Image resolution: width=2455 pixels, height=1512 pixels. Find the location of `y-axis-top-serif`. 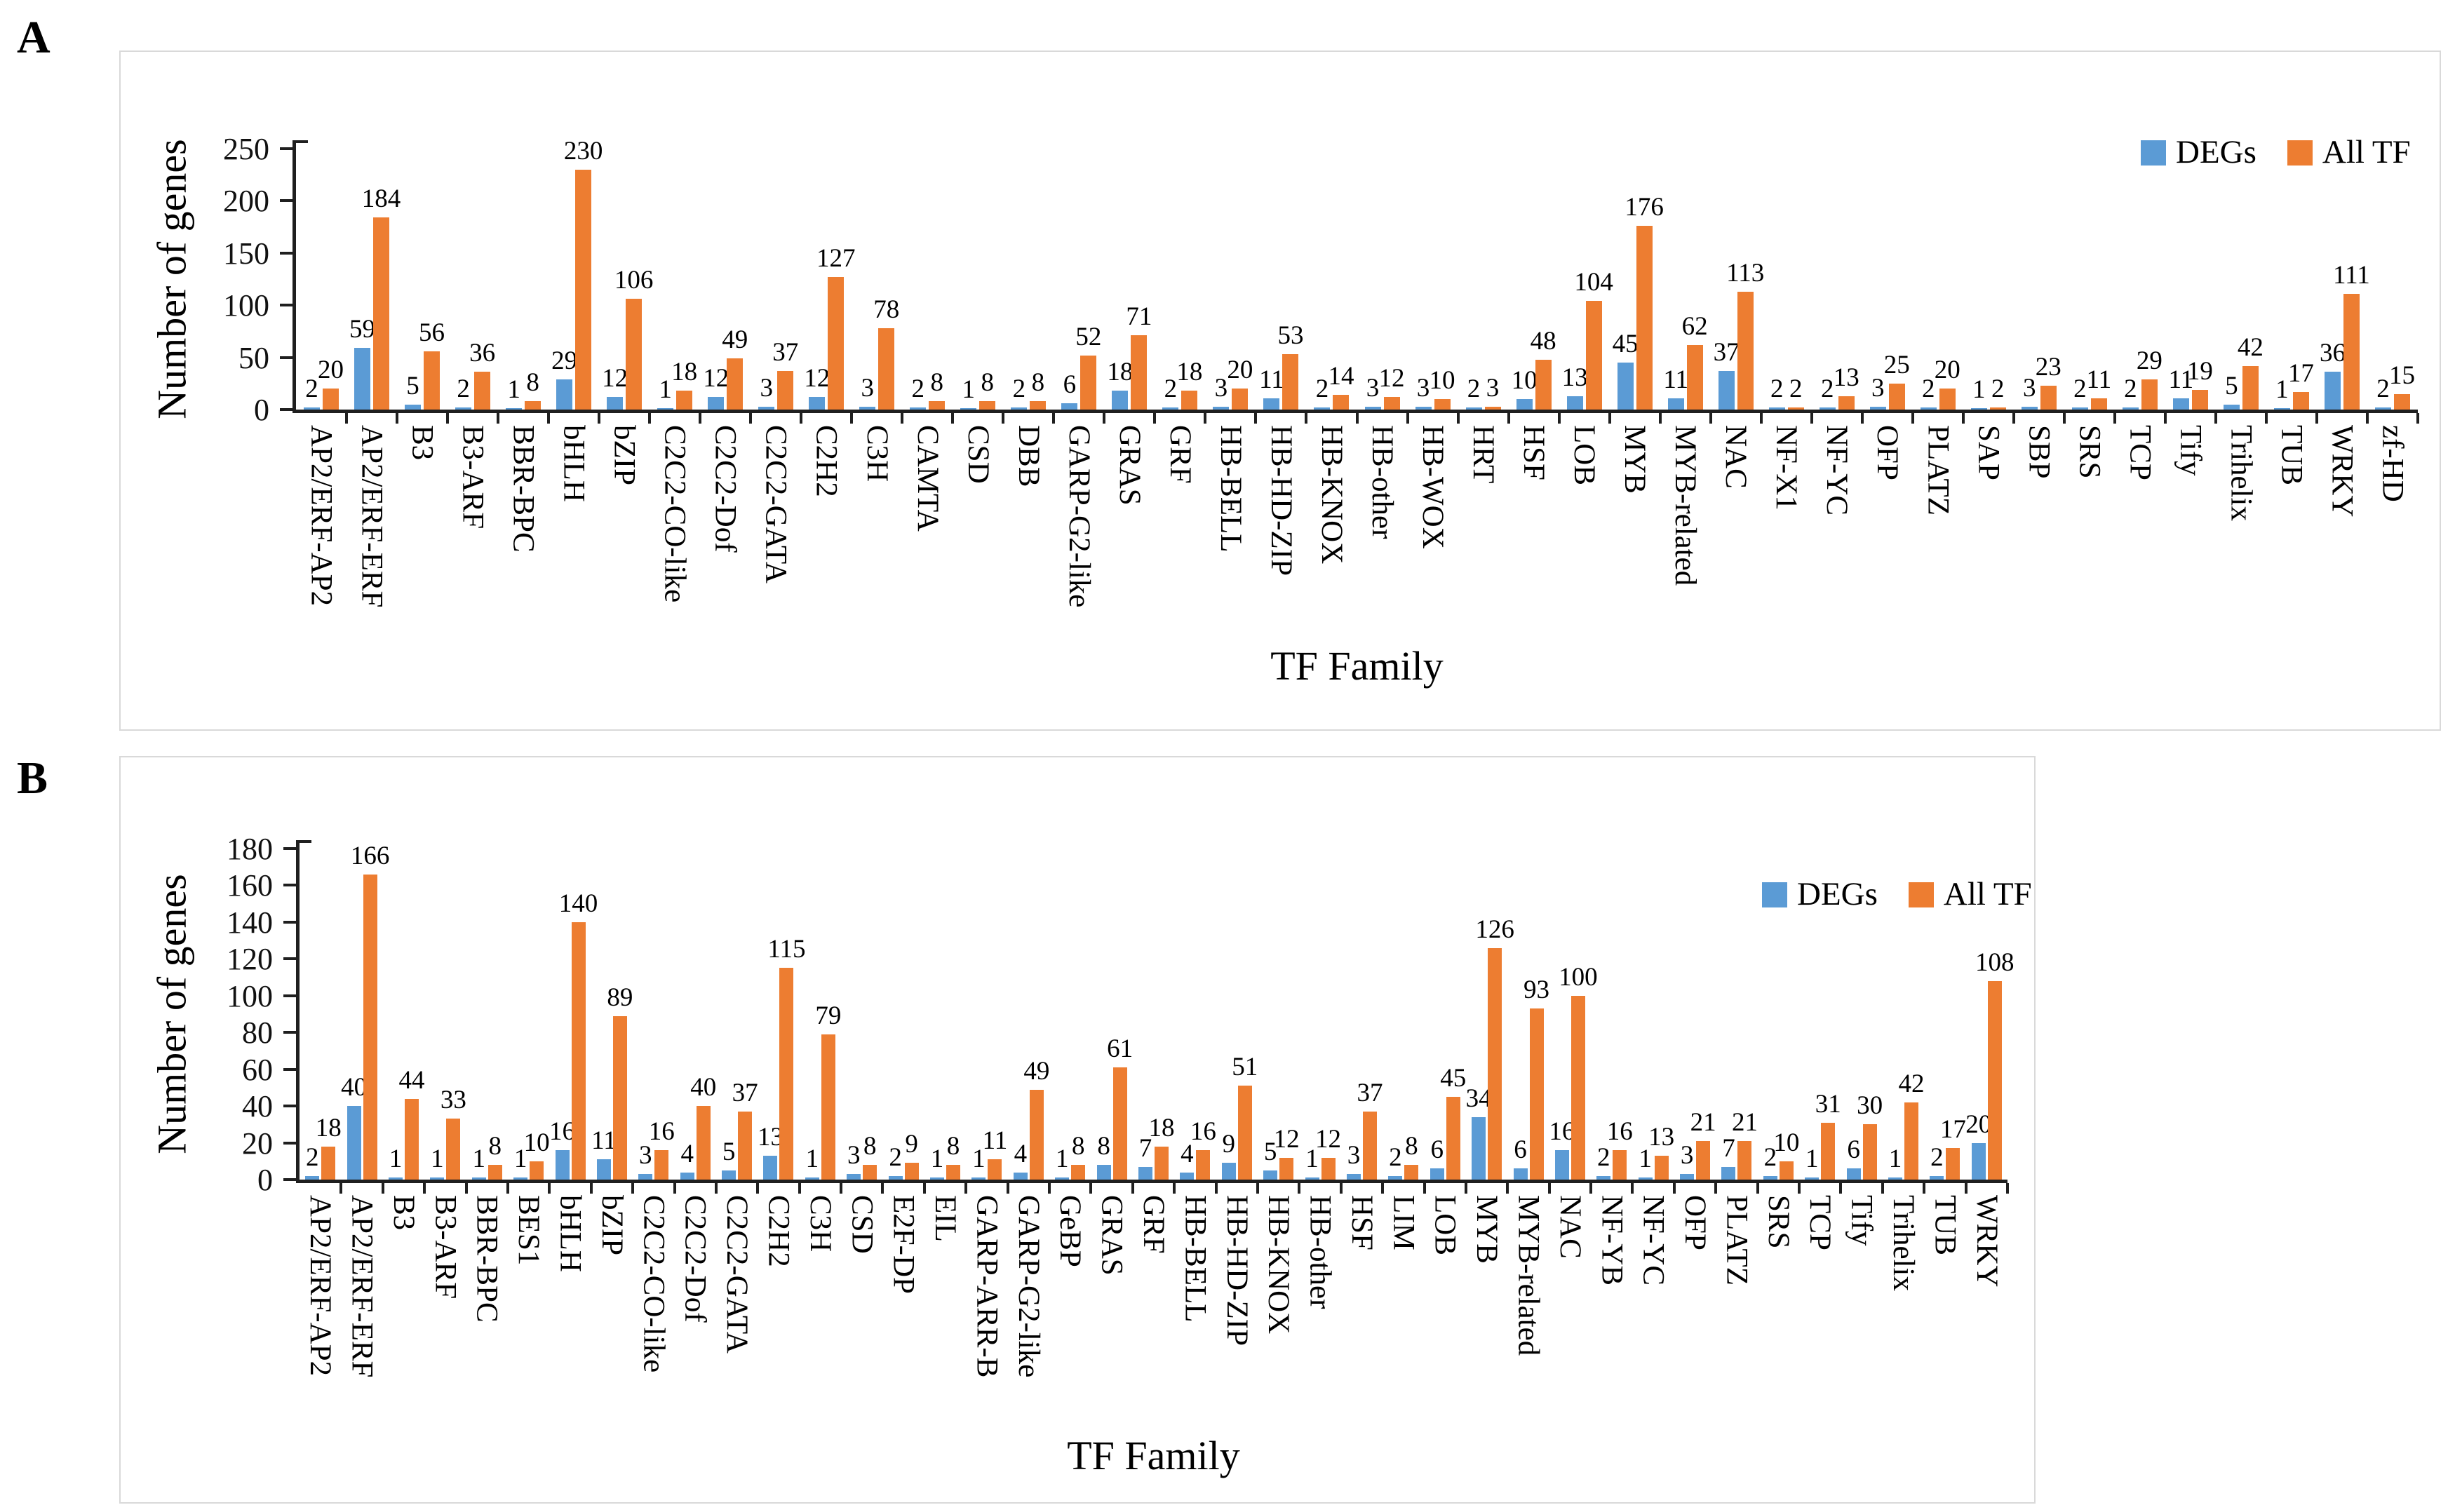

y-axis-top-serif is located at coordinates (303, 841).